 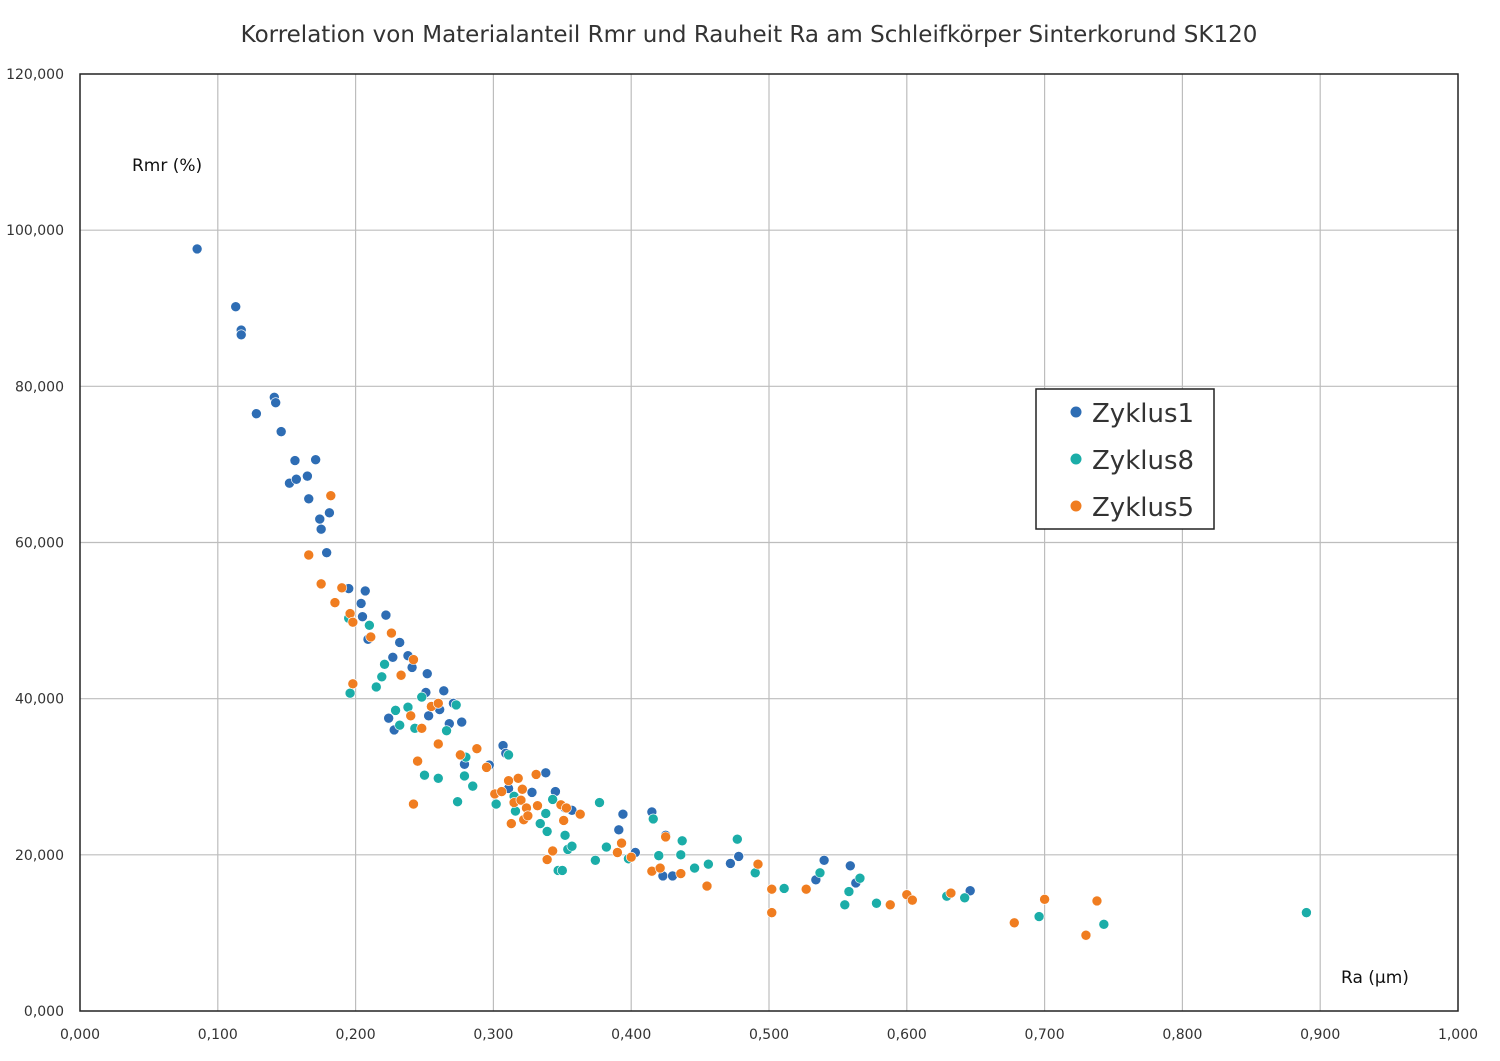 What do you see at coordinates (769, 1035) in the screenshot?
I see `x-tick-label: 0,500` at bounding box center [769, 1035].